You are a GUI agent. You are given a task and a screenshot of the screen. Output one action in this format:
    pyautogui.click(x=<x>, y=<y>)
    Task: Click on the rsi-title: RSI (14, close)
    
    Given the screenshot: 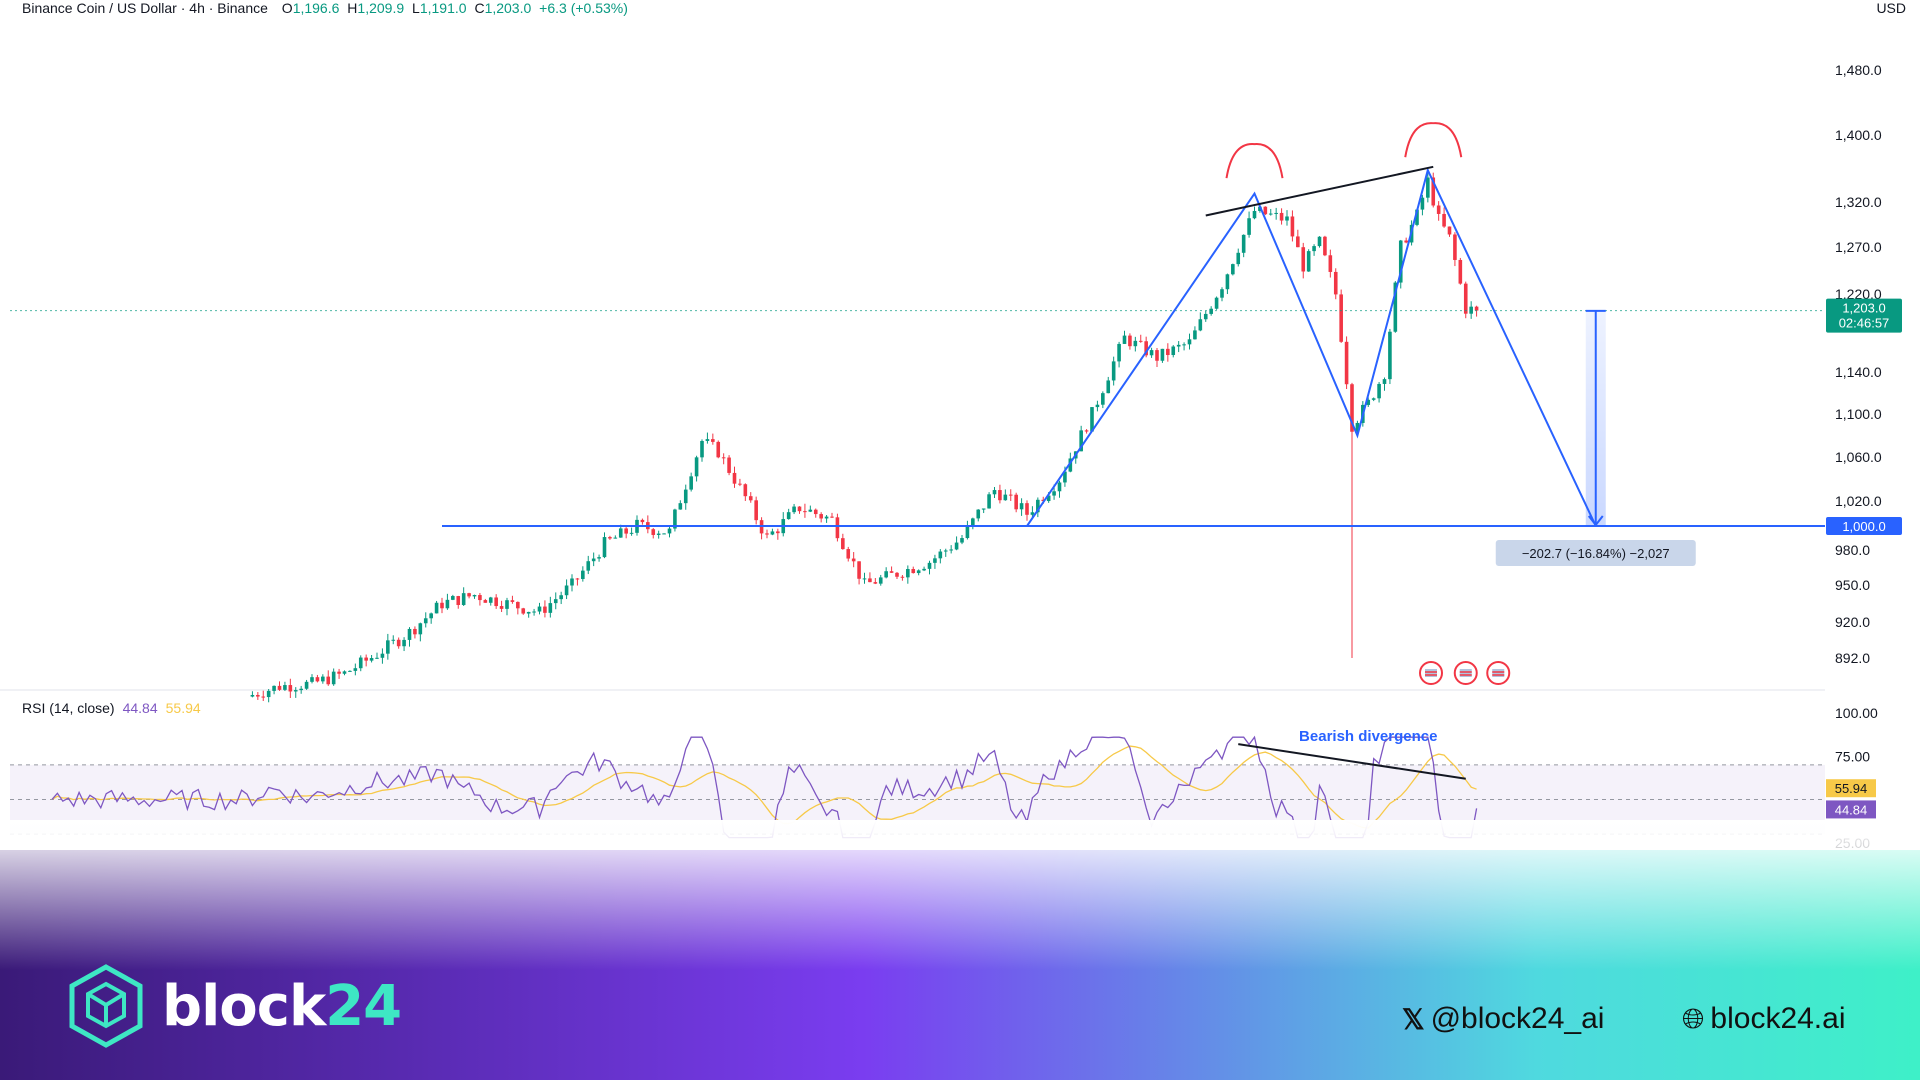 What is the action you would take?
    pyautogui.click(x=68, y=708)
    